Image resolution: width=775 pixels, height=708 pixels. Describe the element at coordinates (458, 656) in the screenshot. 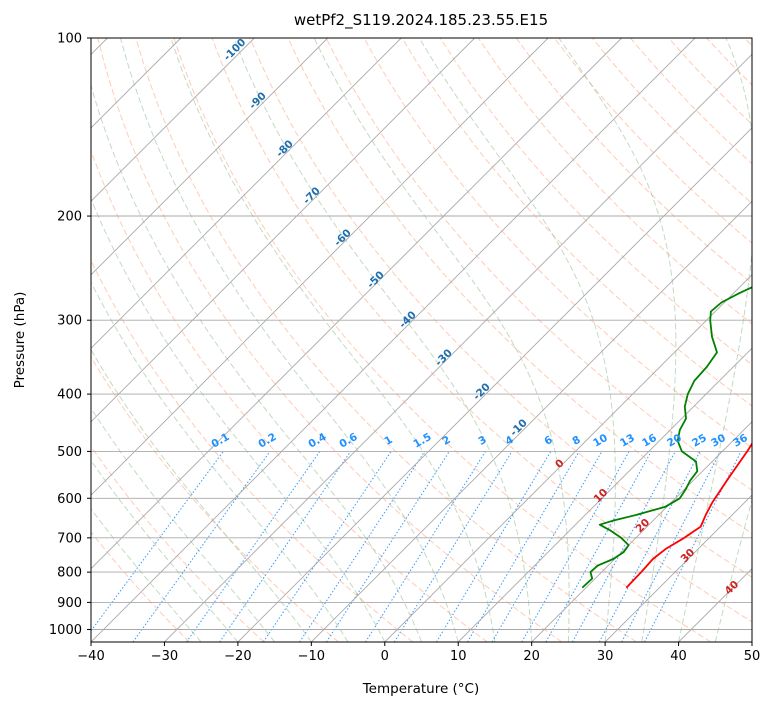

I see `x-tick-label: 10` at that location.